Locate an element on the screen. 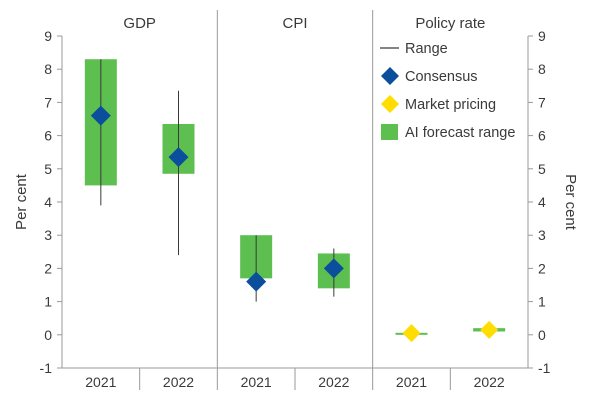 Image resolution: width=600 pixels, height=413 pixels. y-tick-label-left: 0 is located at coordinates (48, 335).